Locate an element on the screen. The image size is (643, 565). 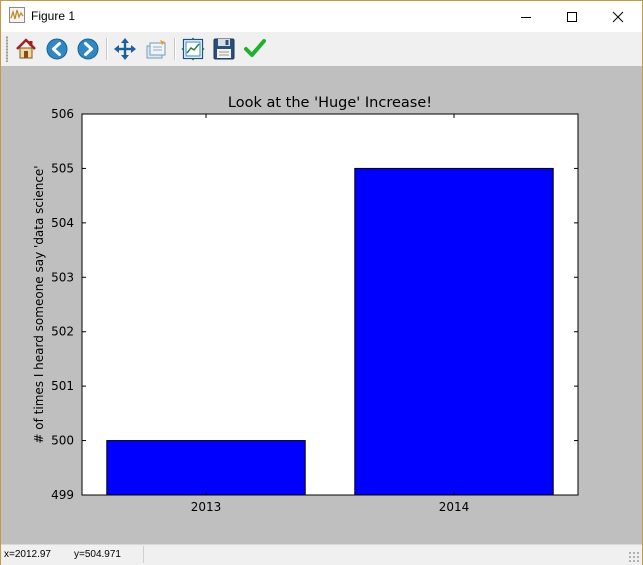
move-icon is located at coordinates (125, 49).